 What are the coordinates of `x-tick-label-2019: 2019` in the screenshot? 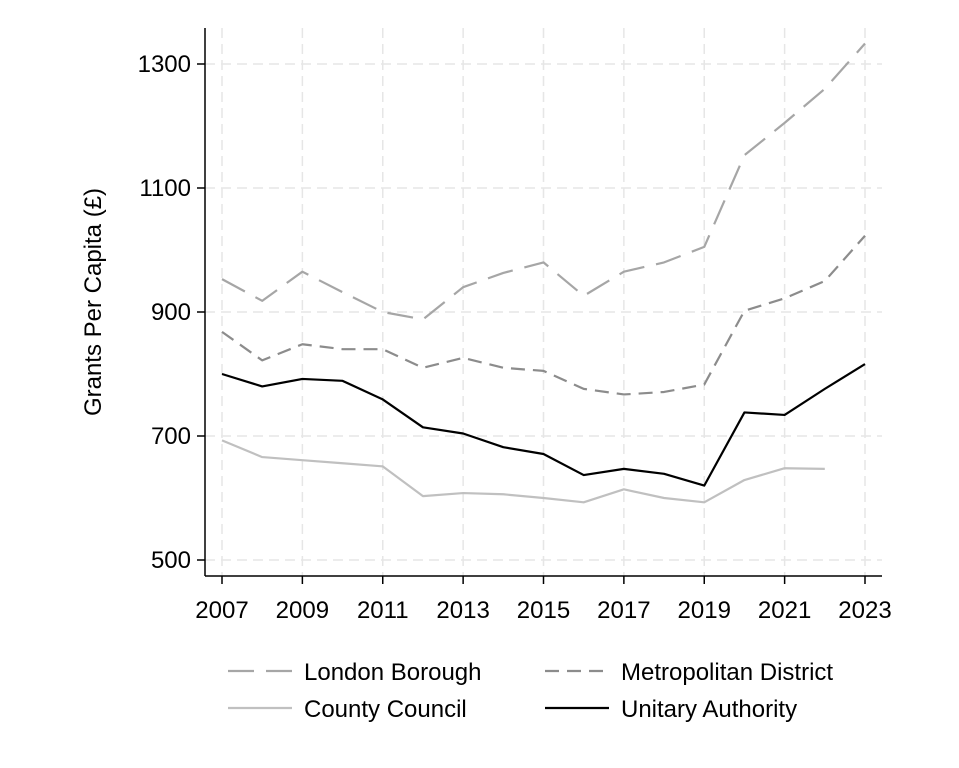 It's located at (704, 610).